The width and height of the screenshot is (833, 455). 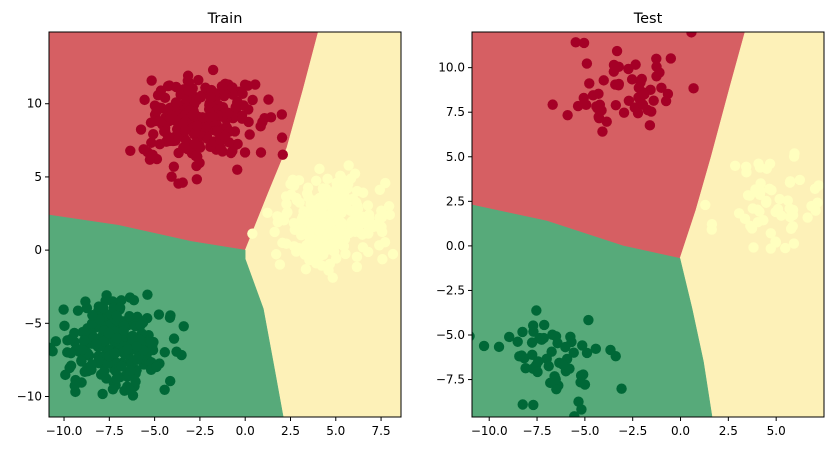 What do you see at coordinates (451, 68) in the screenshot?
I see `y-tick-label: 10.0` at bounding box center [451, 68].